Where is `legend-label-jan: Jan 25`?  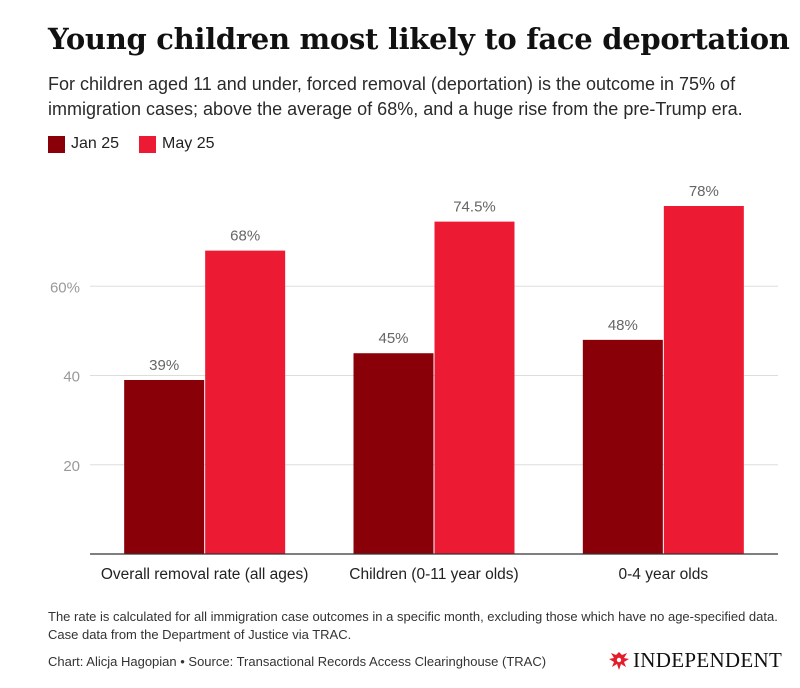
legend-label-jan: Jan 25 is located at coordinates (95, 143).